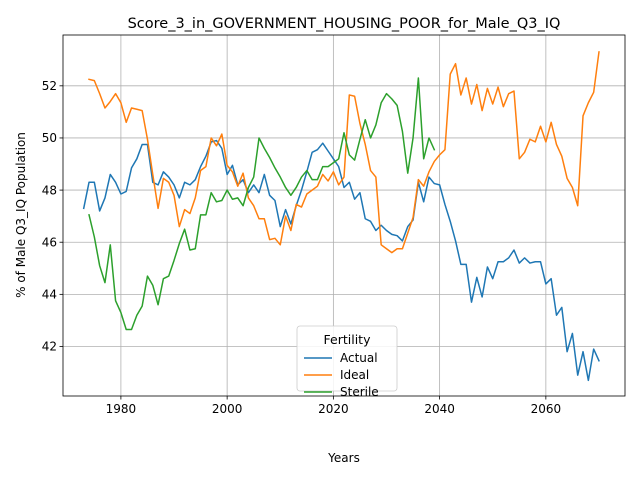  Describe the element at coordinates (359, 392) in the screenshot. I see `legend-label-sterile: Sterile` at that location.